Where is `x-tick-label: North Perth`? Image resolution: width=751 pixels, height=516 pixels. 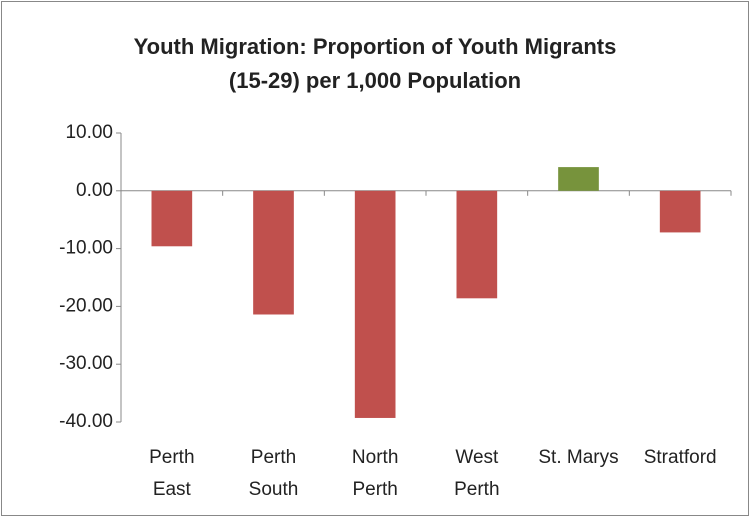
x-tick-label: North Perth is located at coordinates (375, 473).